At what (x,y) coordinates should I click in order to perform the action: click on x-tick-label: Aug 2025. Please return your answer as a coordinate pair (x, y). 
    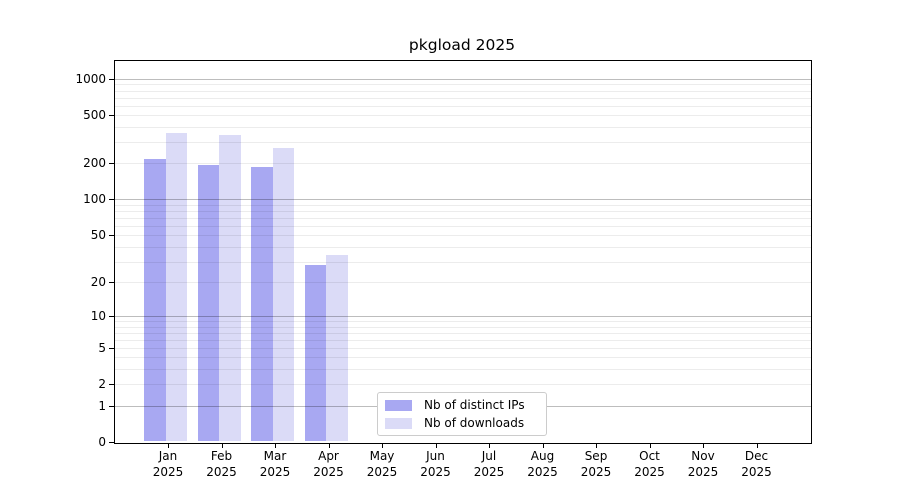
    Looking at the image, I should click on (543, 464).